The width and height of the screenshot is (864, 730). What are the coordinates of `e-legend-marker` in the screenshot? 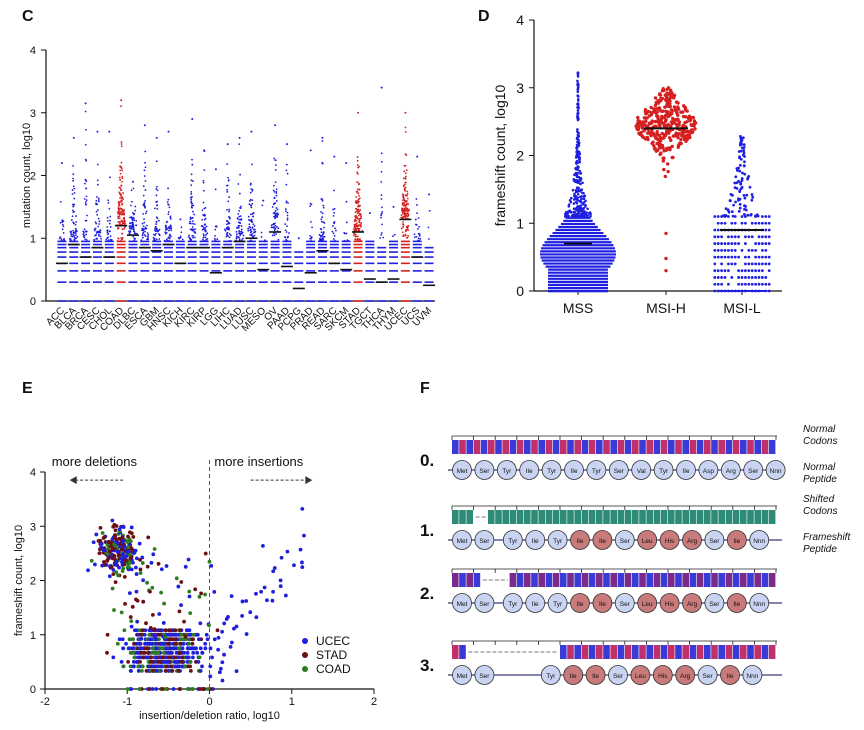 It's located at (305, 641).